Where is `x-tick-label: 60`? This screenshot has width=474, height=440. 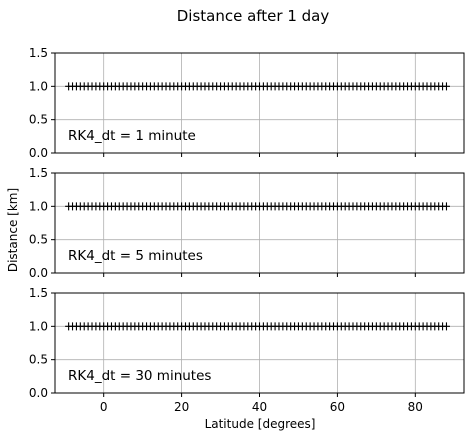
x-tick-label: 60 is located at coordinates (337, 407).